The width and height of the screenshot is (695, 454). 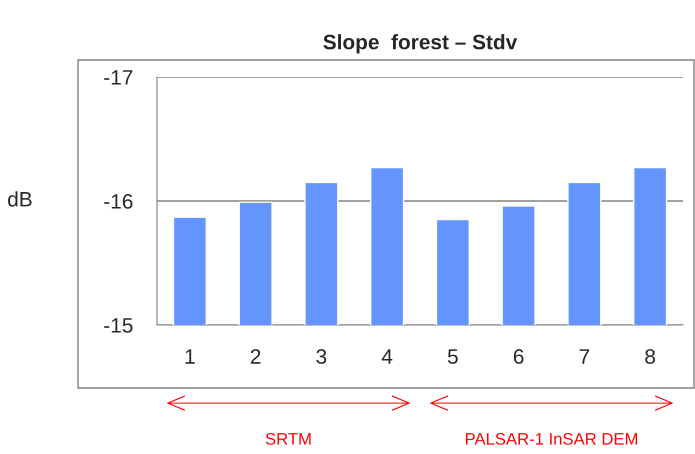 What do you see at coordinates (190, 356) in the screenshot?
I see `x-tick-label: 1` at bounding box center [190, 356].